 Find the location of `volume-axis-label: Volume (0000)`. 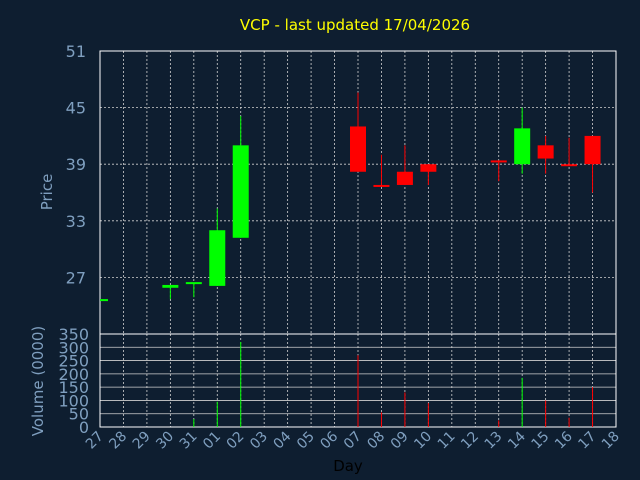

volume-axis-label: Volume (0000) is located at coordinates (38, 381).